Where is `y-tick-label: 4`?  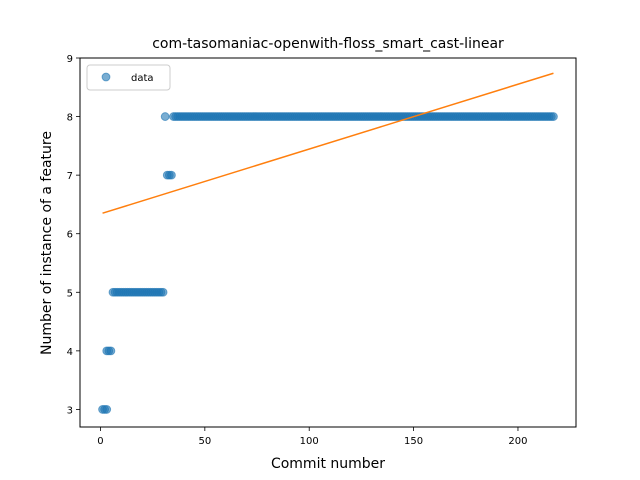
y-tick-label: 4 is located at coordinates (70, 352).